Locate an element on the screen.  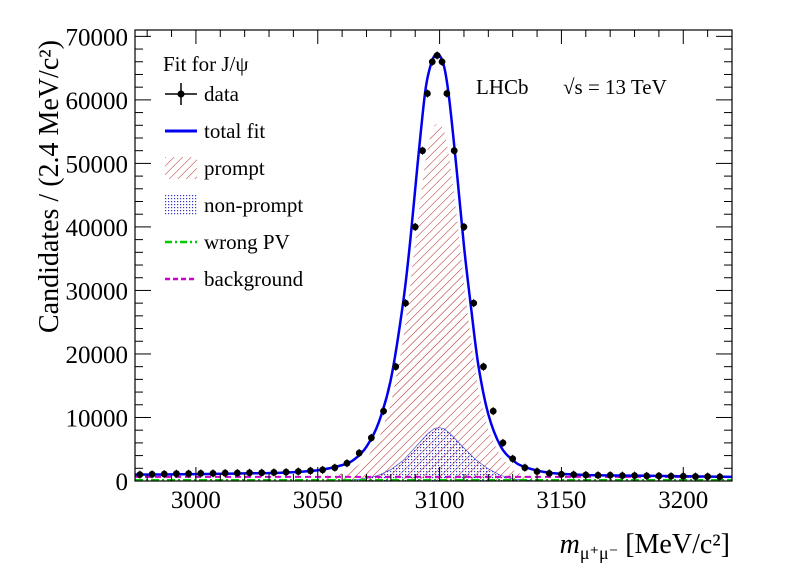
legend-title: Fit for J/ψ is located at coordinates (206, 64).